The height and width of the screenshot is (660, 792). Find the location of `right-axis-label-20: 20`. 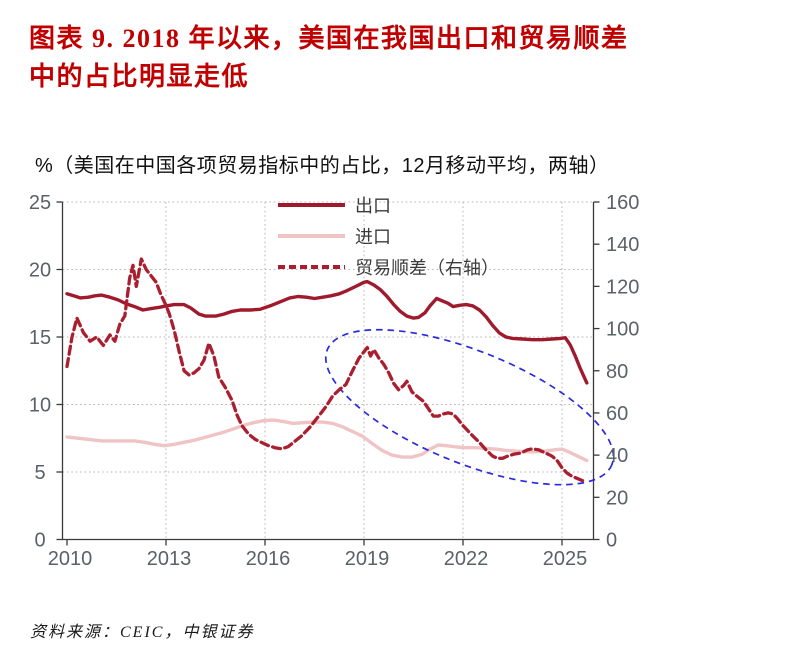

right-axis-label-20: 20 is located at coordinates (617, 498).